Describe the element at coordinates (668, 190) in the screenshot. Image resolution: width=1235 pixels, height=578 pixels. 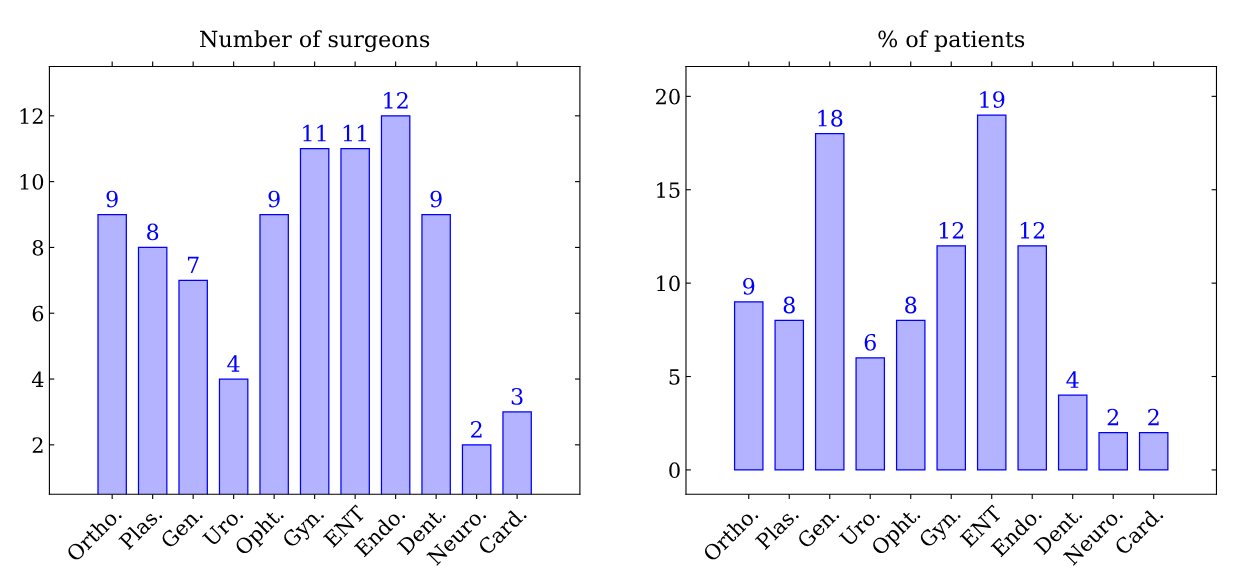
I see `y-tick-label: 15` at that location.